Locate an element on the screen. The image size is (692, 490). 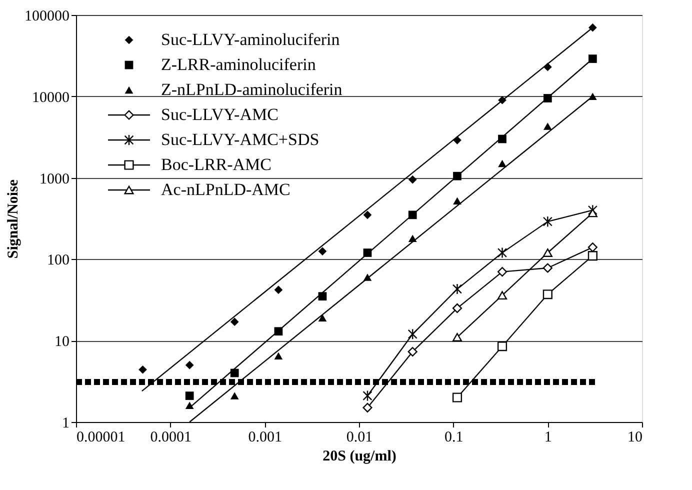
y-tick-label: 1 is located at coordinates (66, 424).